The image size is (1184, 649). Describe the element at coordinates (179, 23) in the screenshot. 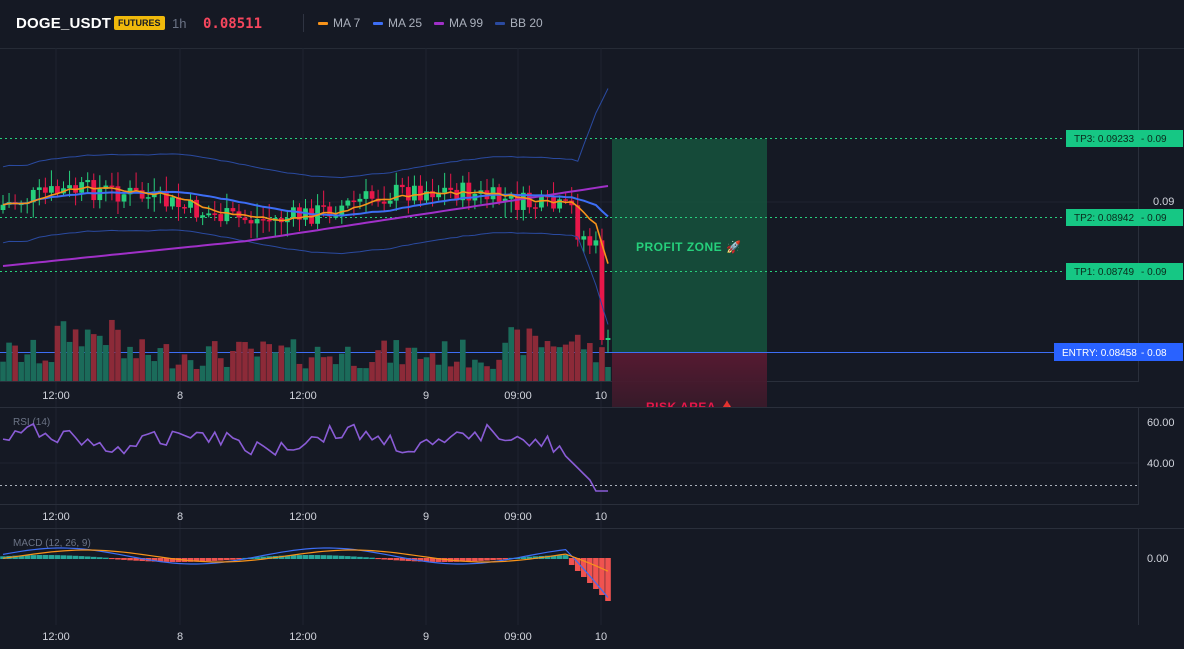

I see `timeframe-selector: 1h` at that location.